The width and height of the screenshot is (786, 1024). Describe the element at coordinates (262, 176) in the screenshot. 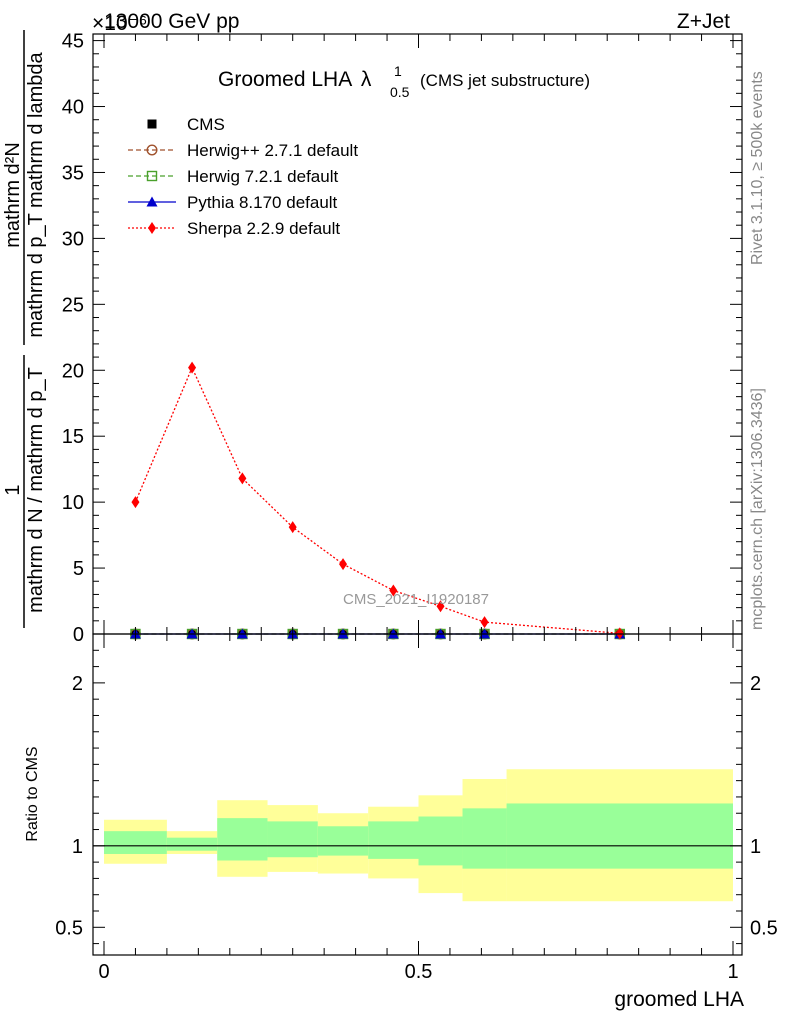

I see `legend-label: Herwig 7.2.1 default` at that location.